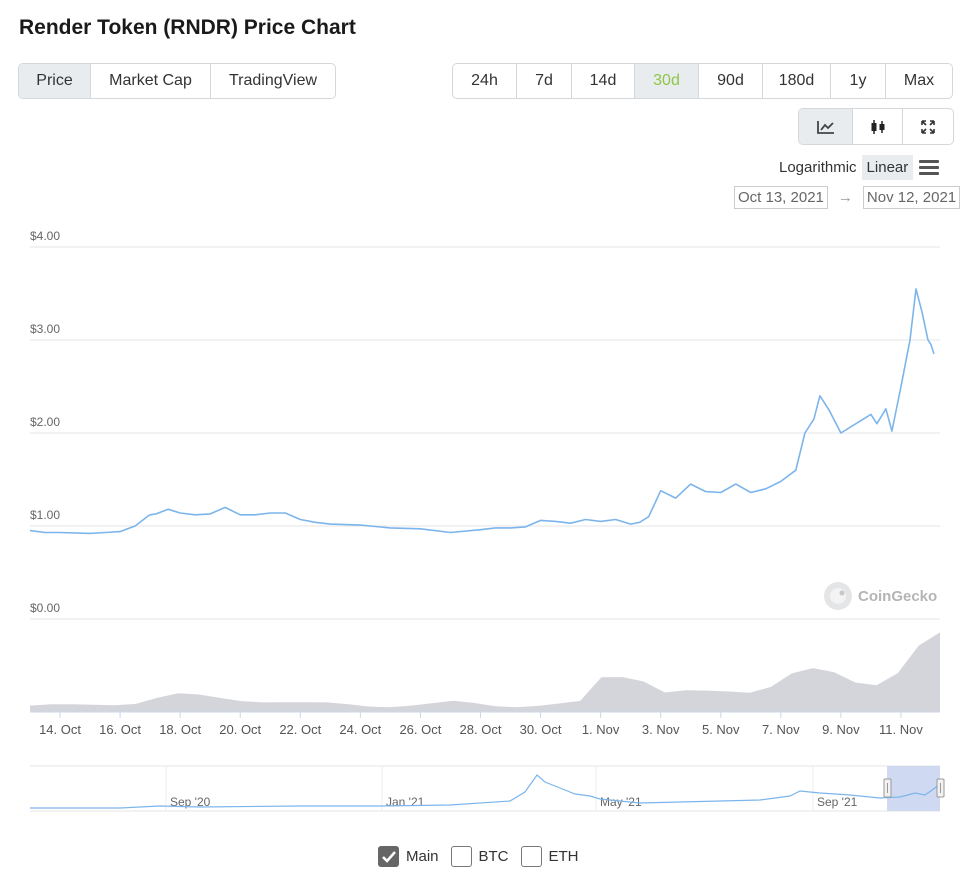  What do you see at coordinates (151, 81) in the screenshot?
I see `tab-market-cap: Market Cap` at bounding box center [151, 81].